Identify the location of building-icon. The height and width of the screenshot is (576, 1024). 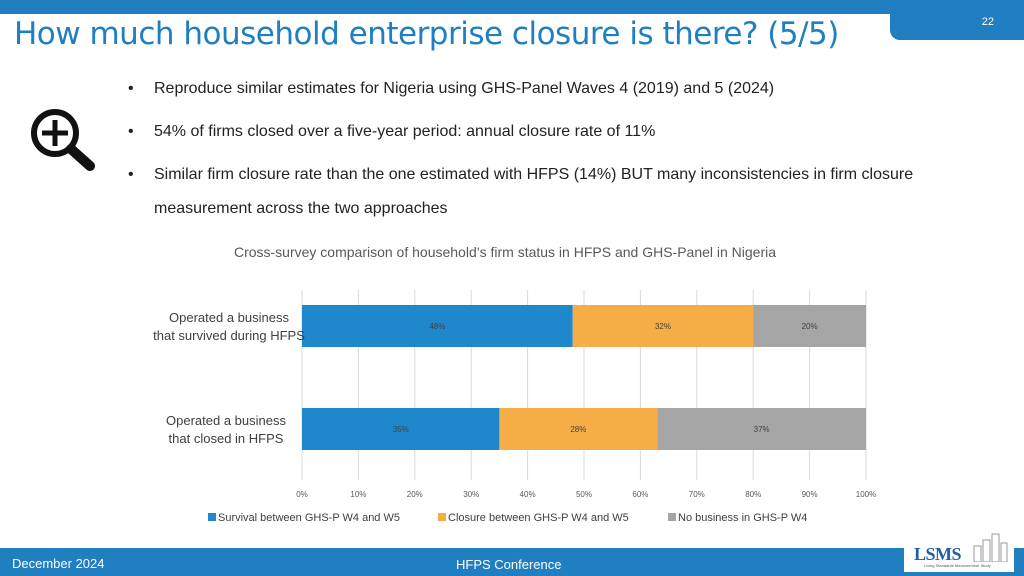
(990, 547).